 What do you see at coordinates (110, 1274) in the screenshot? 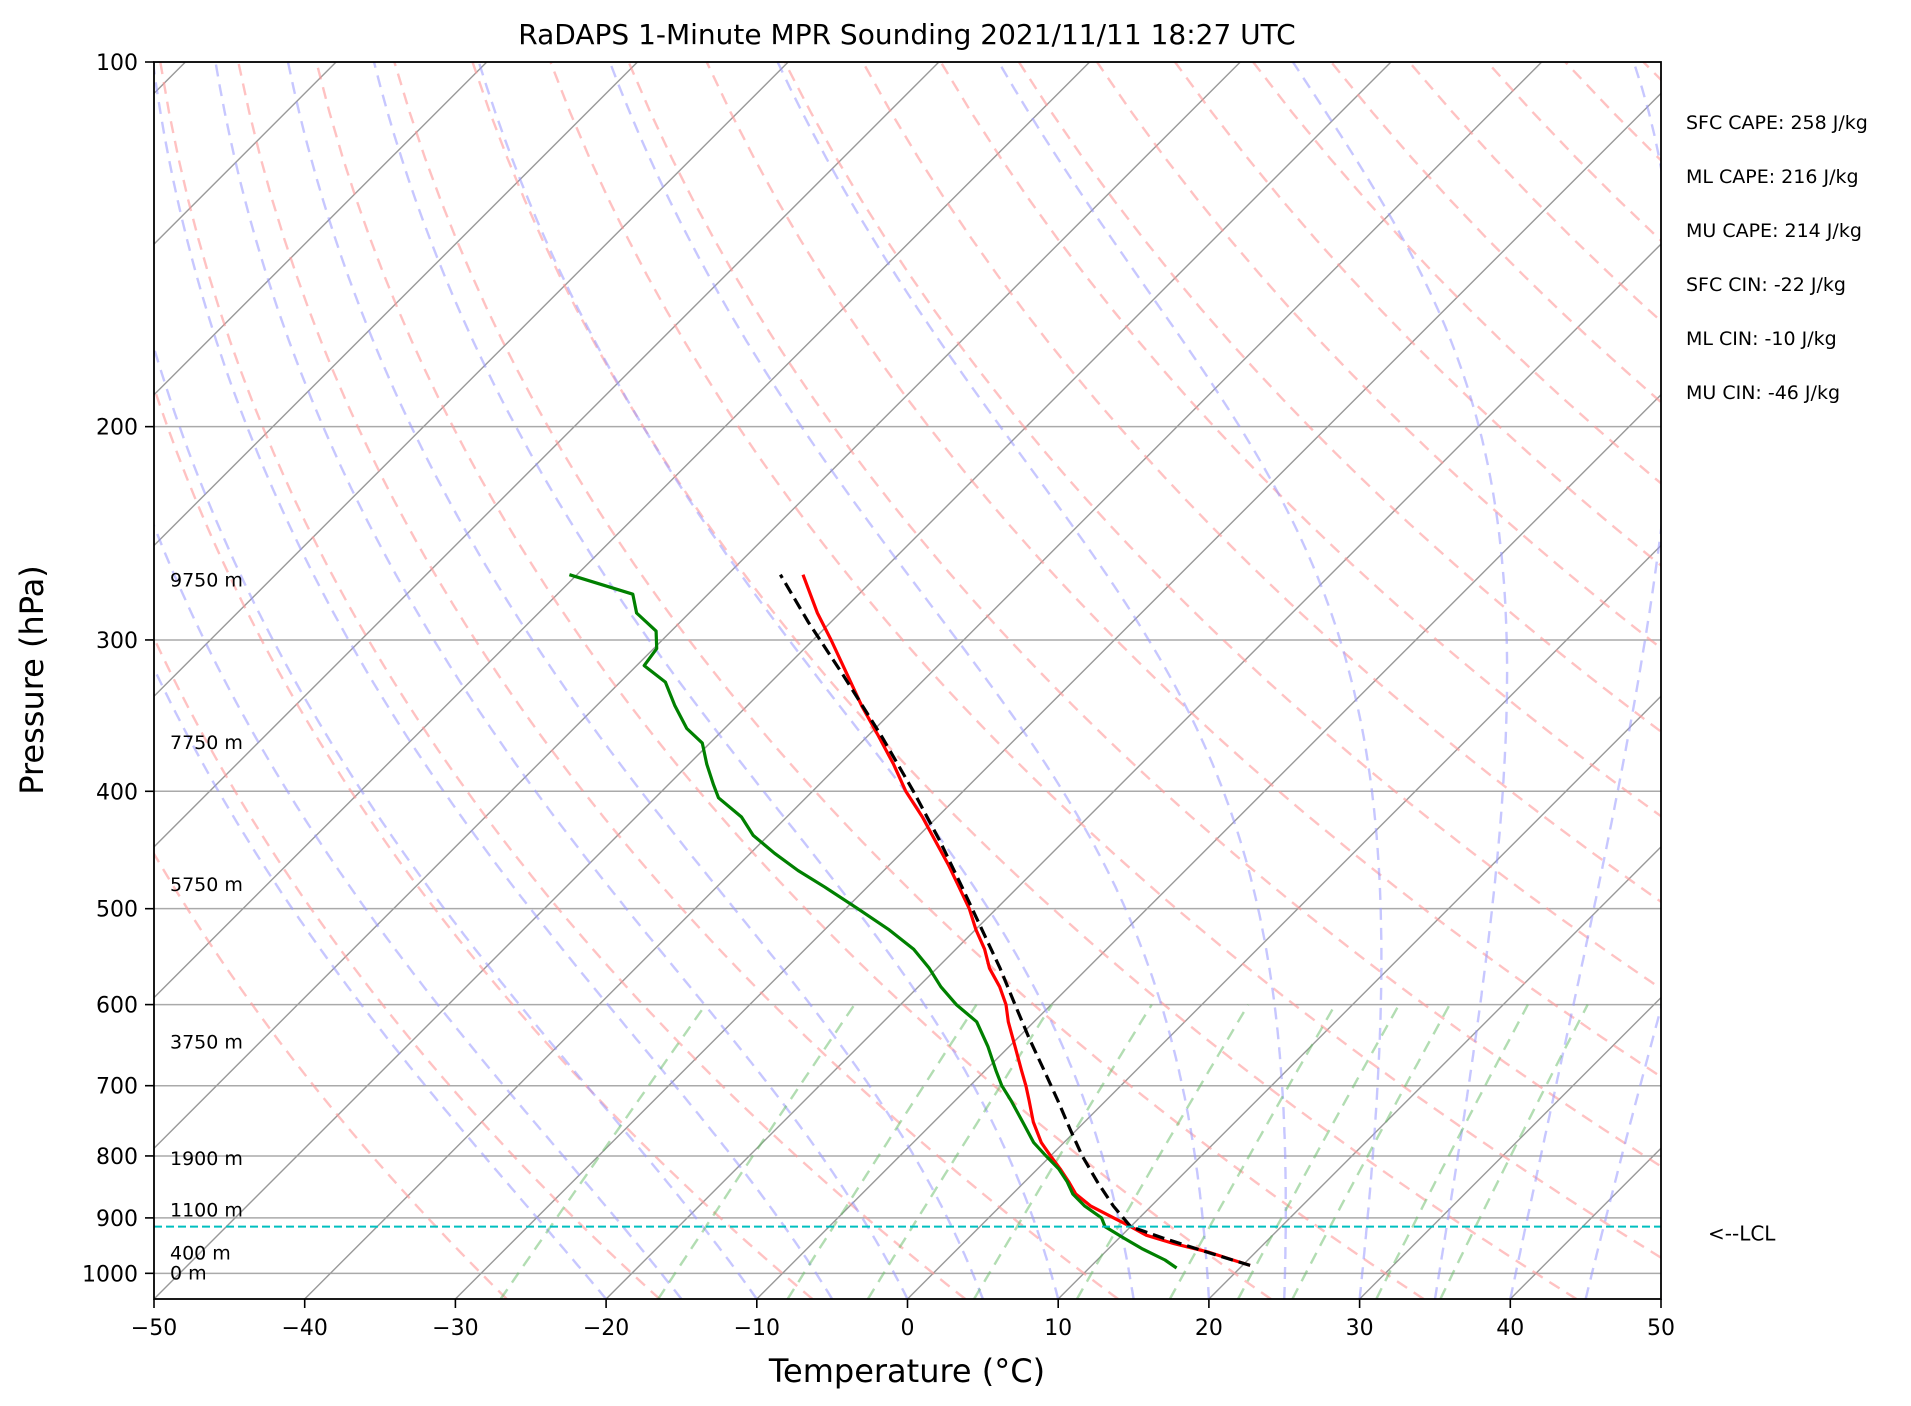
I see `y-tick-label: 1000` at bounding box center [110, 1274].